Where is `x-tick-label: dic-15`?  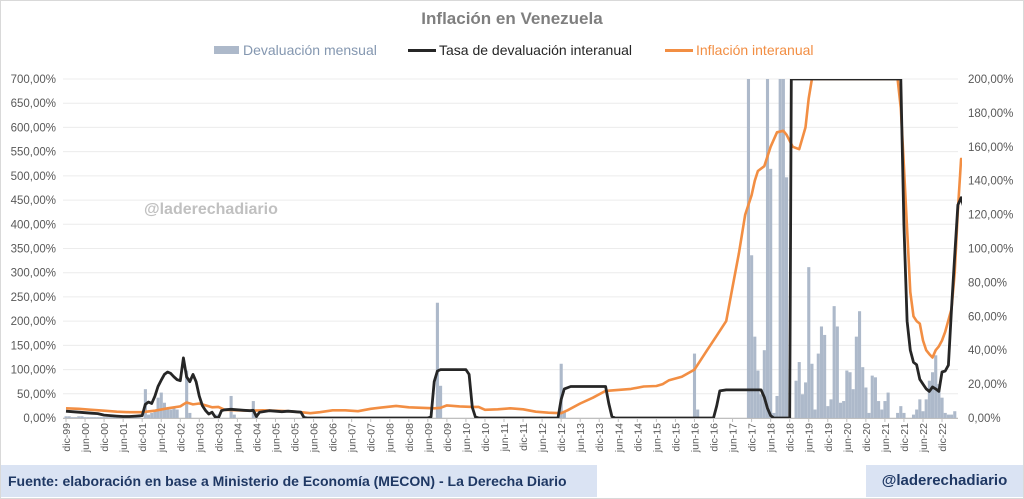
x-tick-label: dic-15 is located at coordinates (676, 437).